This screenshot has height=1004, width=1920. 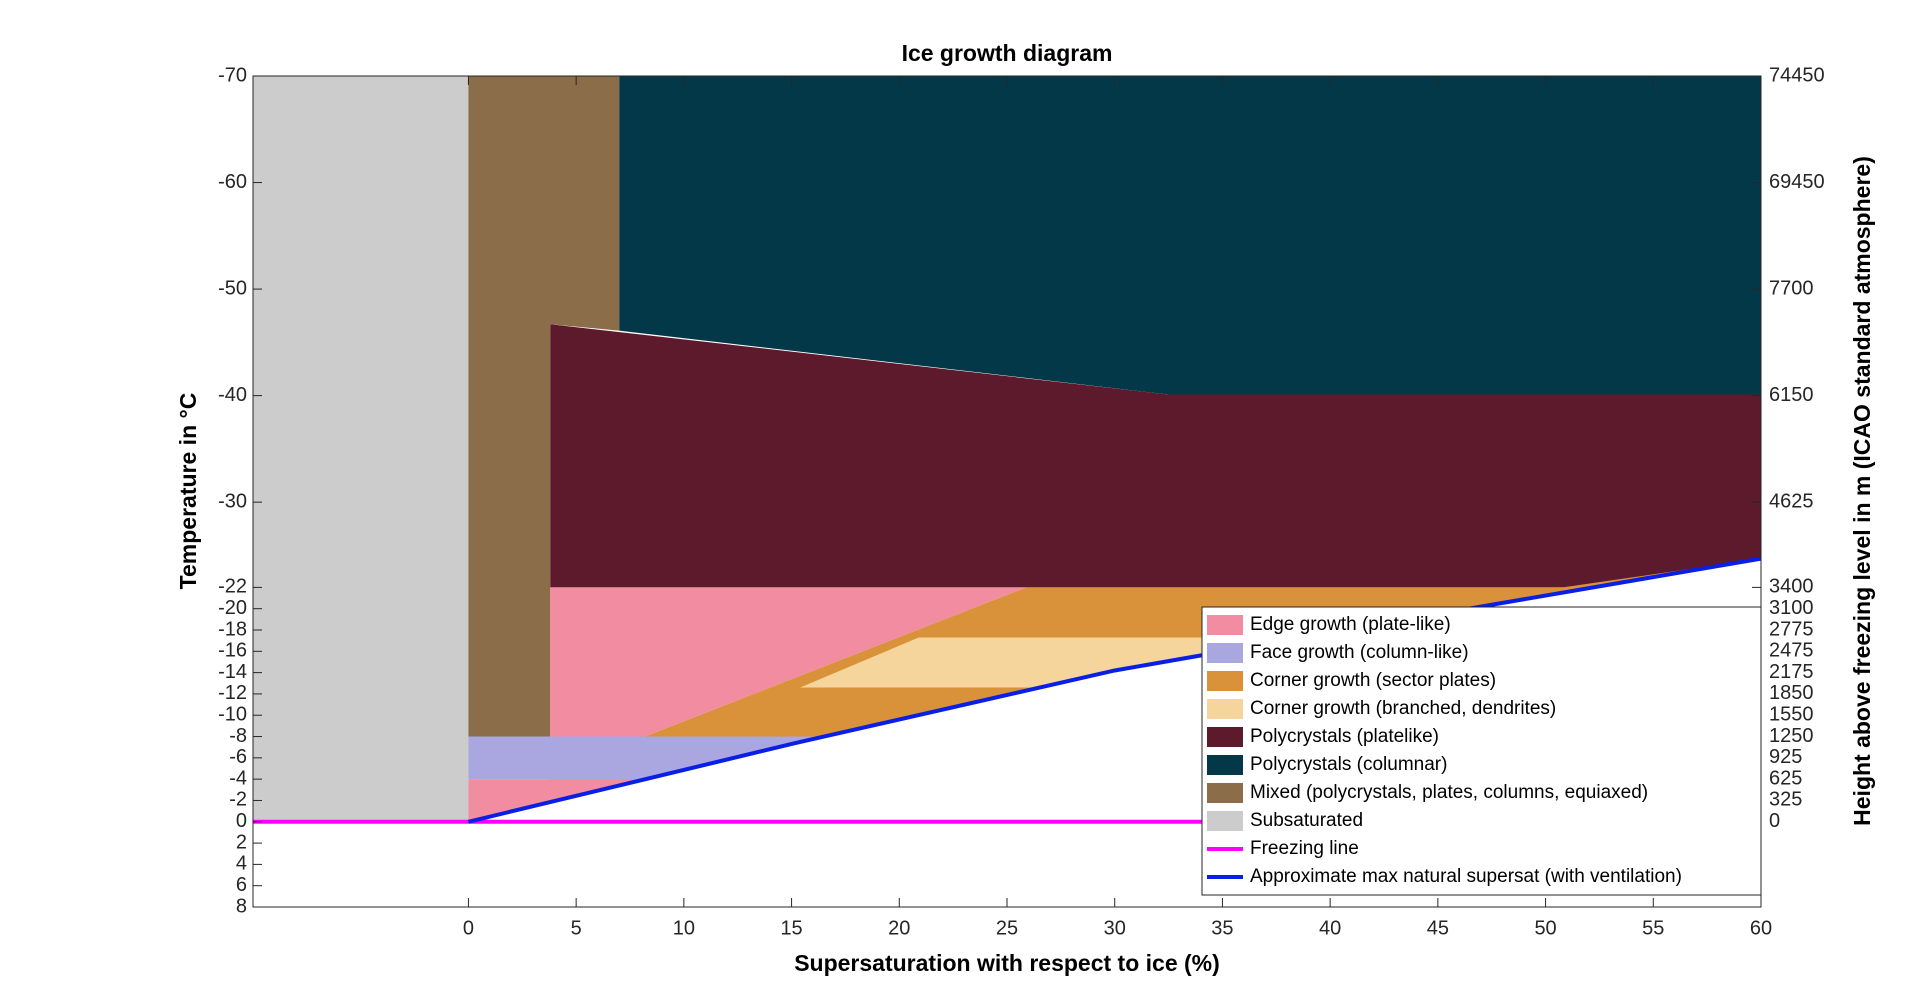 I want to click on y-tick-label: -22, so click(x=232, y=587).